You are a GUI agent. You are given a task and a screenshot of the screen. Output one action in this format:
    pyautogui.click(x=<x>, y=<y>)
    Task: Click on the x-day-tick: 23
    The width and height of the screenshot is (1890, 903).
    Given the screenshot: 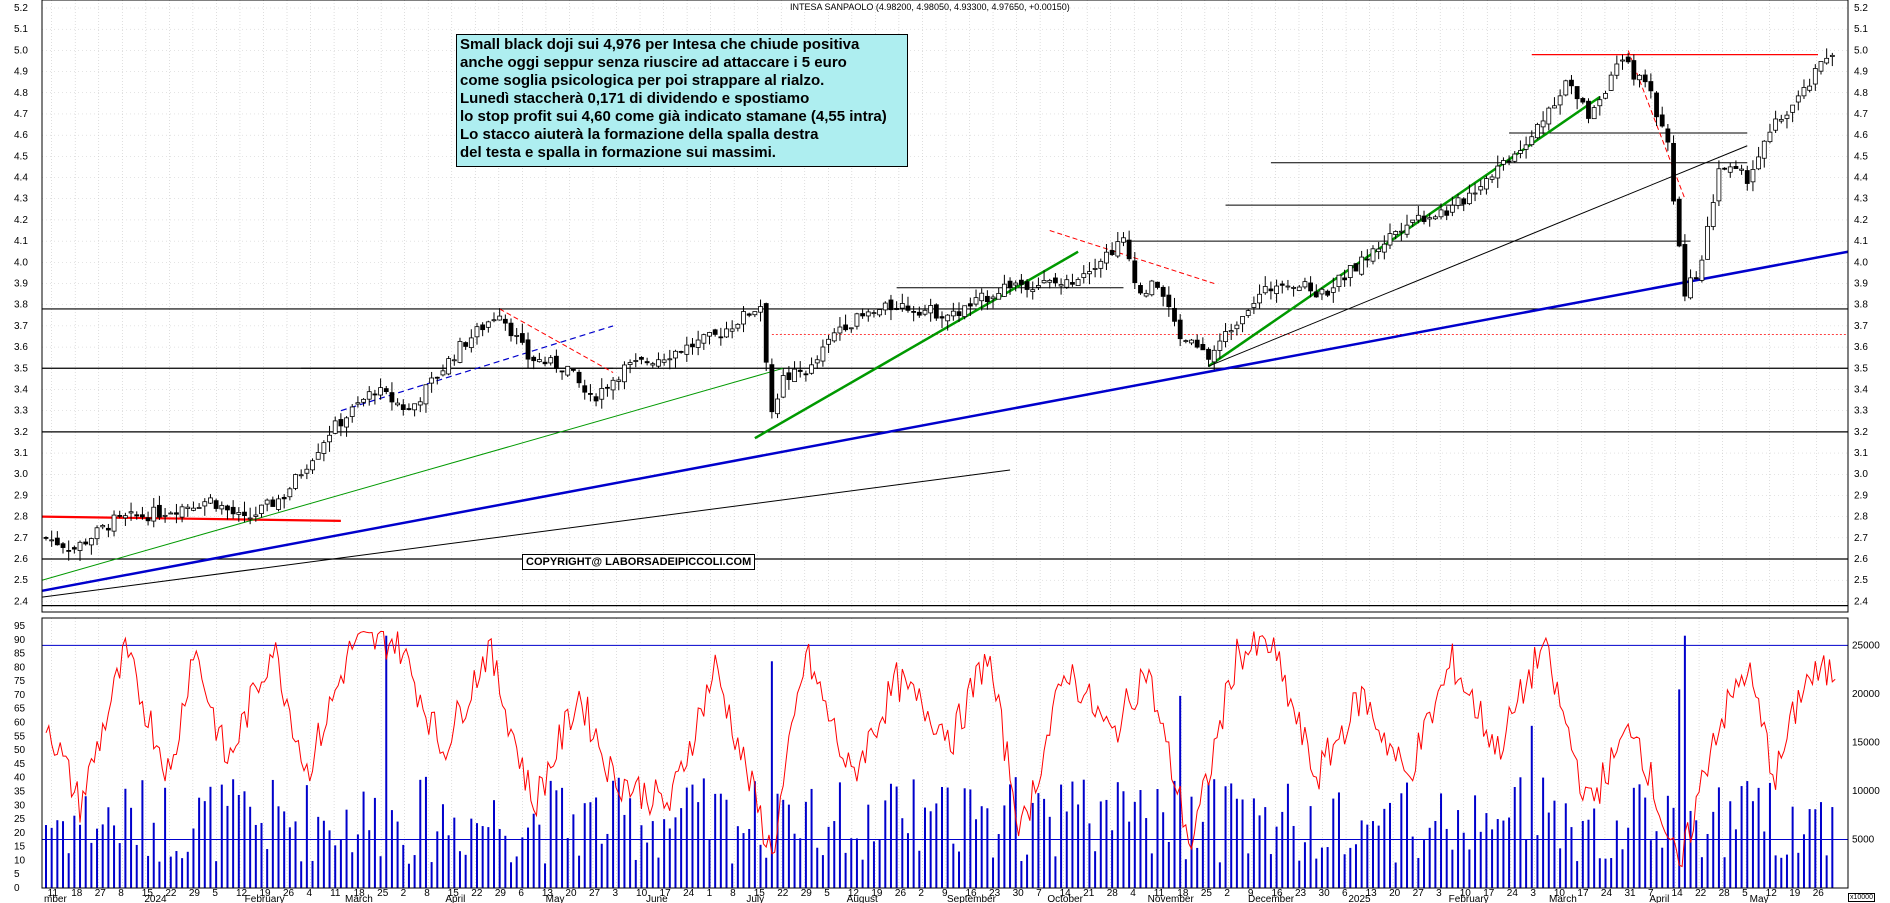 What is the action you would take?
    pyautogui.click(x=995, y=893)
    